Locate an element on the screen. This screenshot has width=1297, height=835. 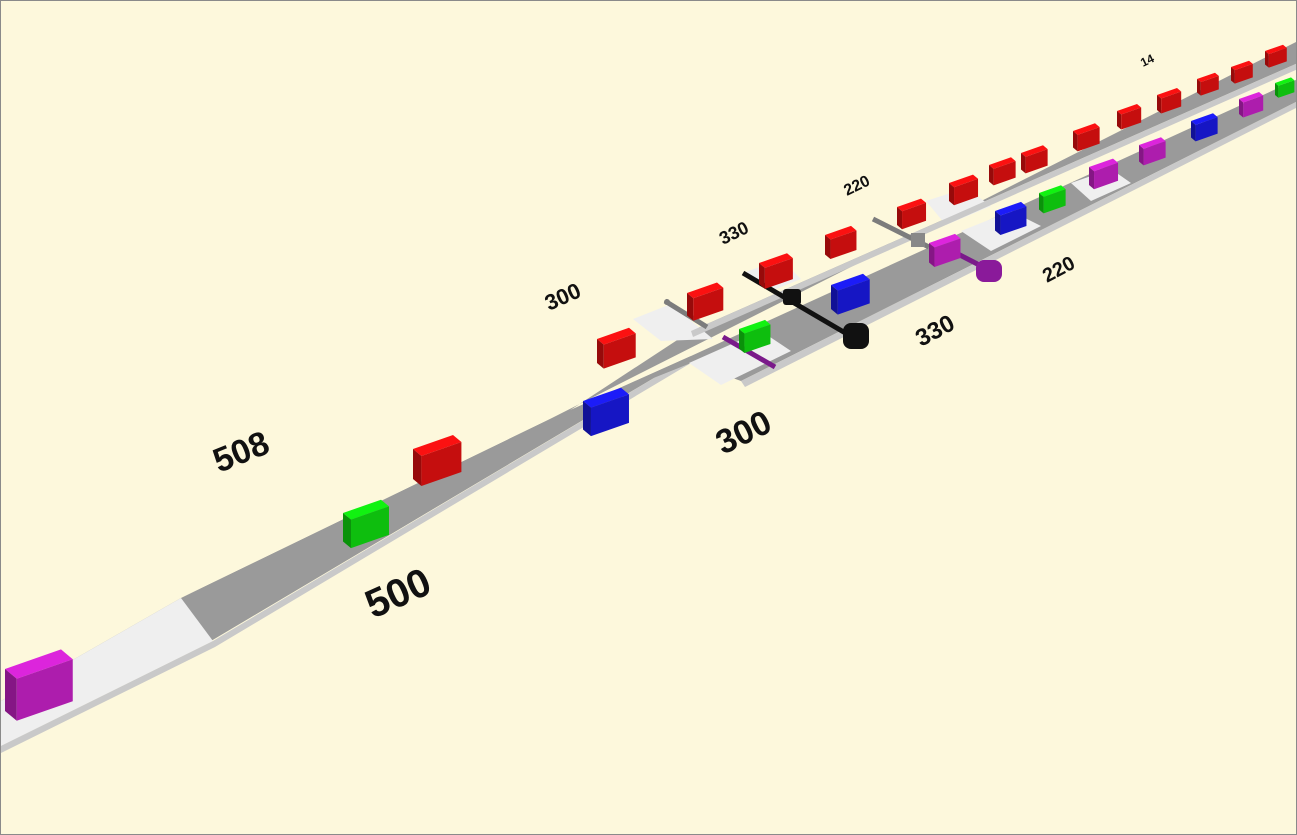
main-road-light-segment is located at coordinates (107, 672).